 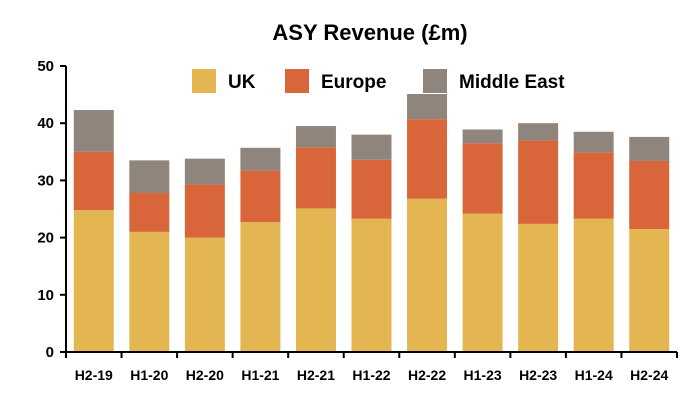 What do you see at coordinates (649, 375) in the screenshot?
I see `x-tick-label-h2-24: H2-24` at bounding box center [649, 375].